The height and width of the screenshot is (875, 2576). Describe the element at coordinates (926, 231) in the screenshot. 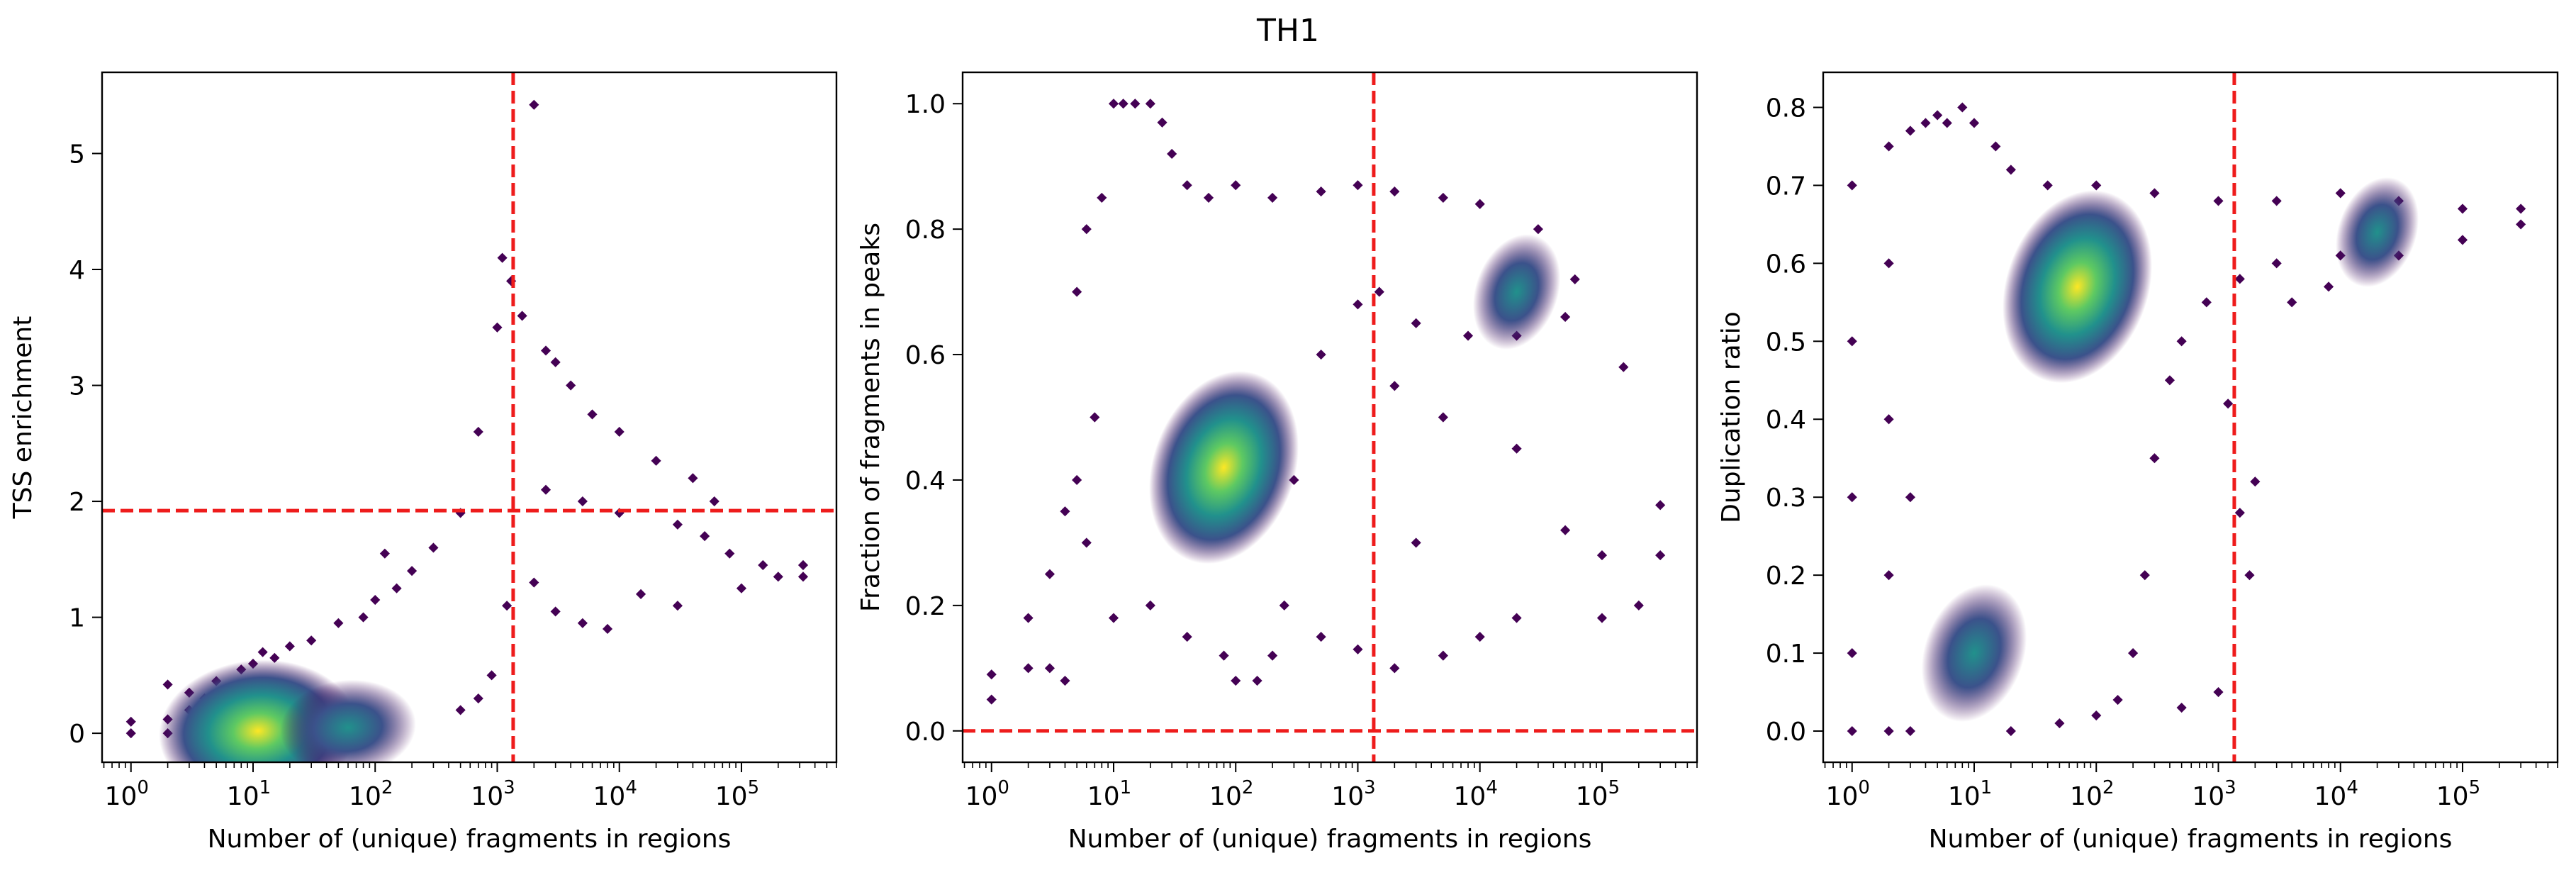

I see `y-tick-label: 0.8` at that location.